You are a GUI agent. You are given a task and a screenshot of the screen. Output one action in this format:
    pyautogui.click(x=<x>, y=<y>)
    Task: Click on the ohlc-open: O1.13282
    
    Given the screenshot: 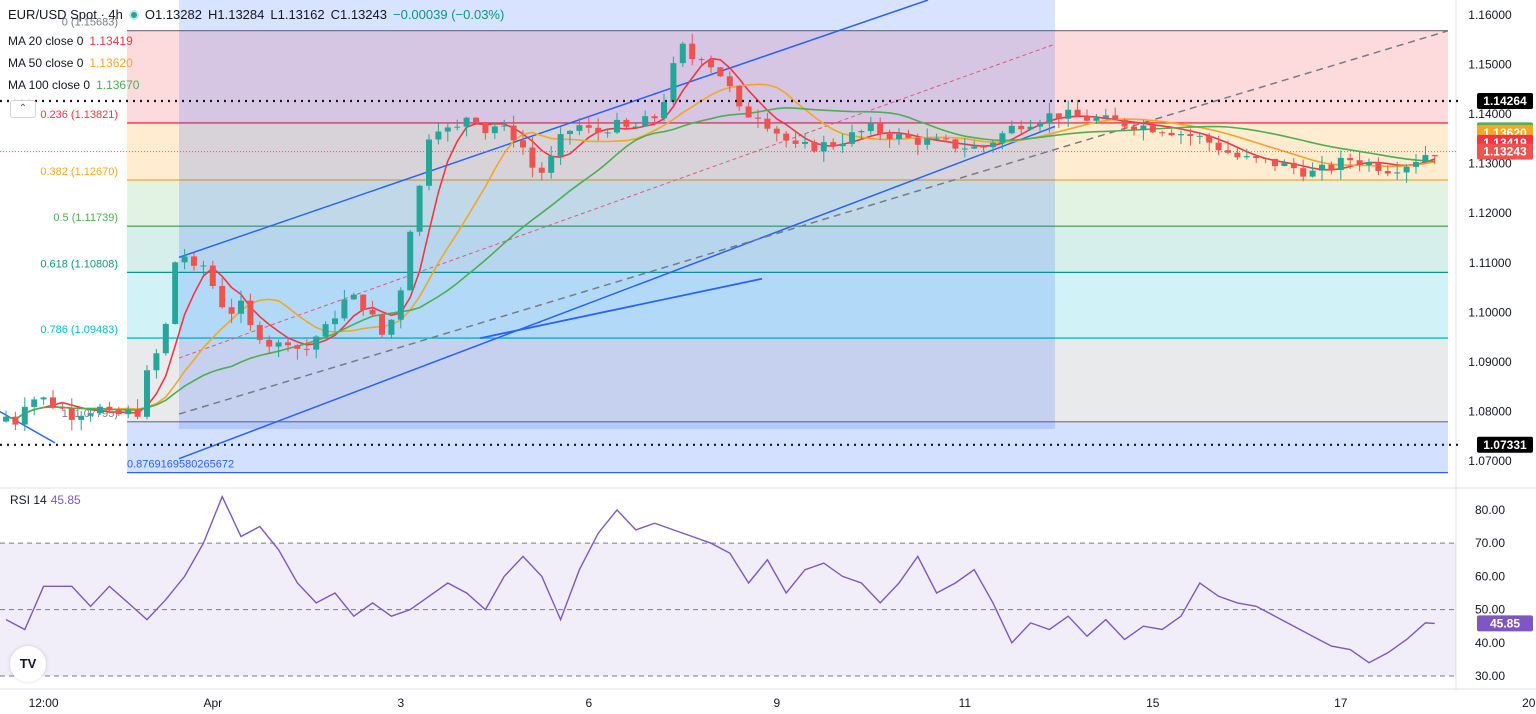 What is the action you would take?
    pyautogui.click(x=173, y=14)
    